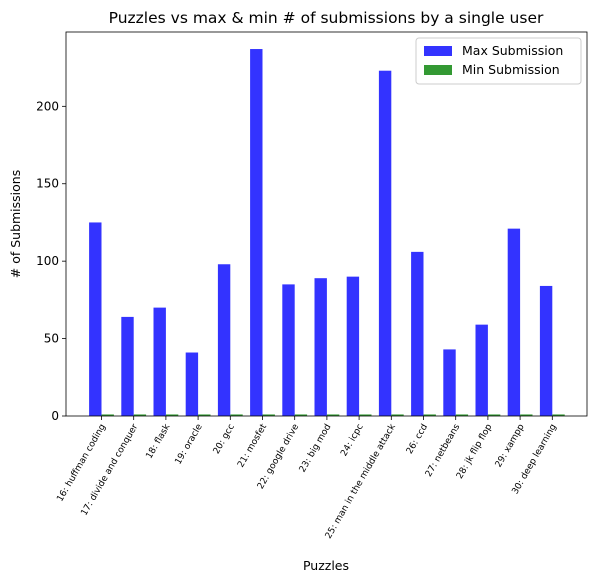 Image resolution: width=600 pixels, height=584 pixels. I want to click on x-tick-label: 17: divide and conquer, so click(110, 469).